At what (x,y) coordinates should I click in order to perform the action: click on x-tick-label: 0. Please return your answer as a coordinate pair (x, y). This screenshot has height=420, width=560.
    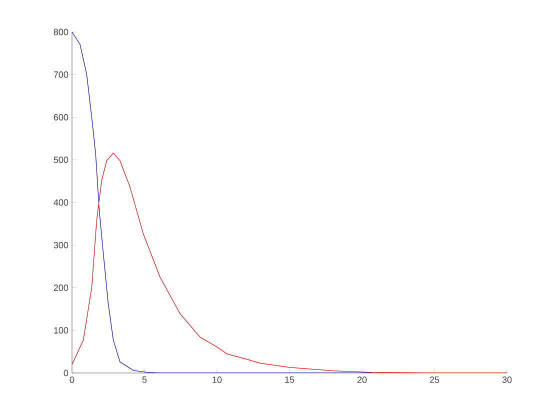
    Looking at the image, I should click on (72, 379).